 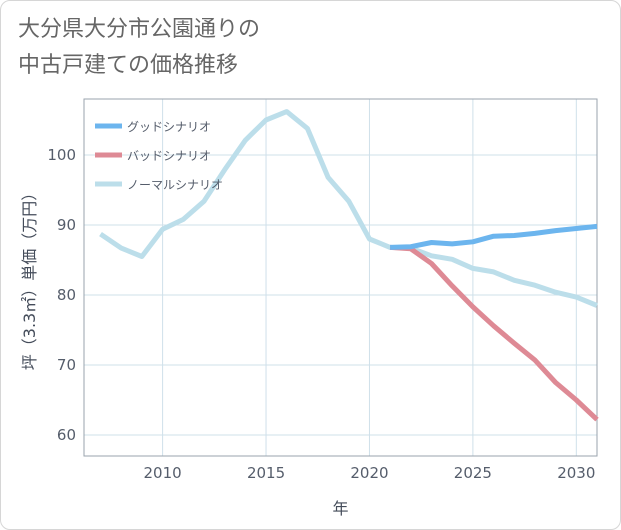 I want to click on x-tick-label: 2030, so click(x=576, y=473).